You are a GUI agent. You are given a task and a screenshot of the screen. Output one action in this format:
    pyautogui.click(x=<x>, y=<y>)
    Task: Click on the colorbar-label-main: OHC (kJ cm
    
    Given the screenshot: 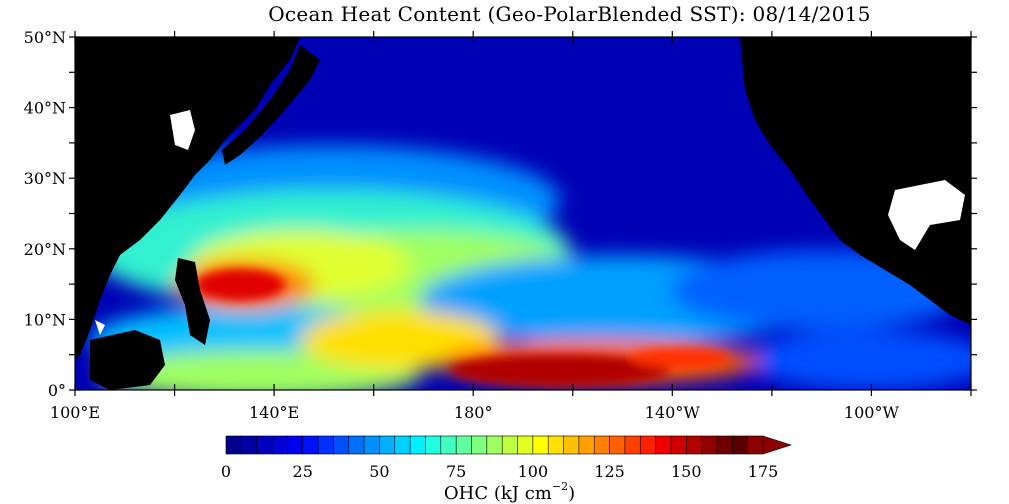 What is the action you would take?
    pyautogui.click(x=497, y=493)
    